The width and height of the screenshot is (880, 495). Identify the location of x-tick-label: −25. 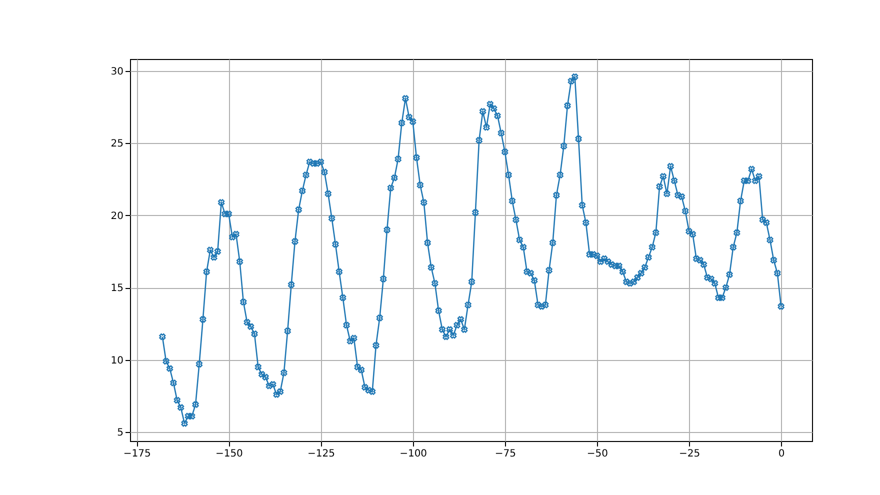
(689, 454).